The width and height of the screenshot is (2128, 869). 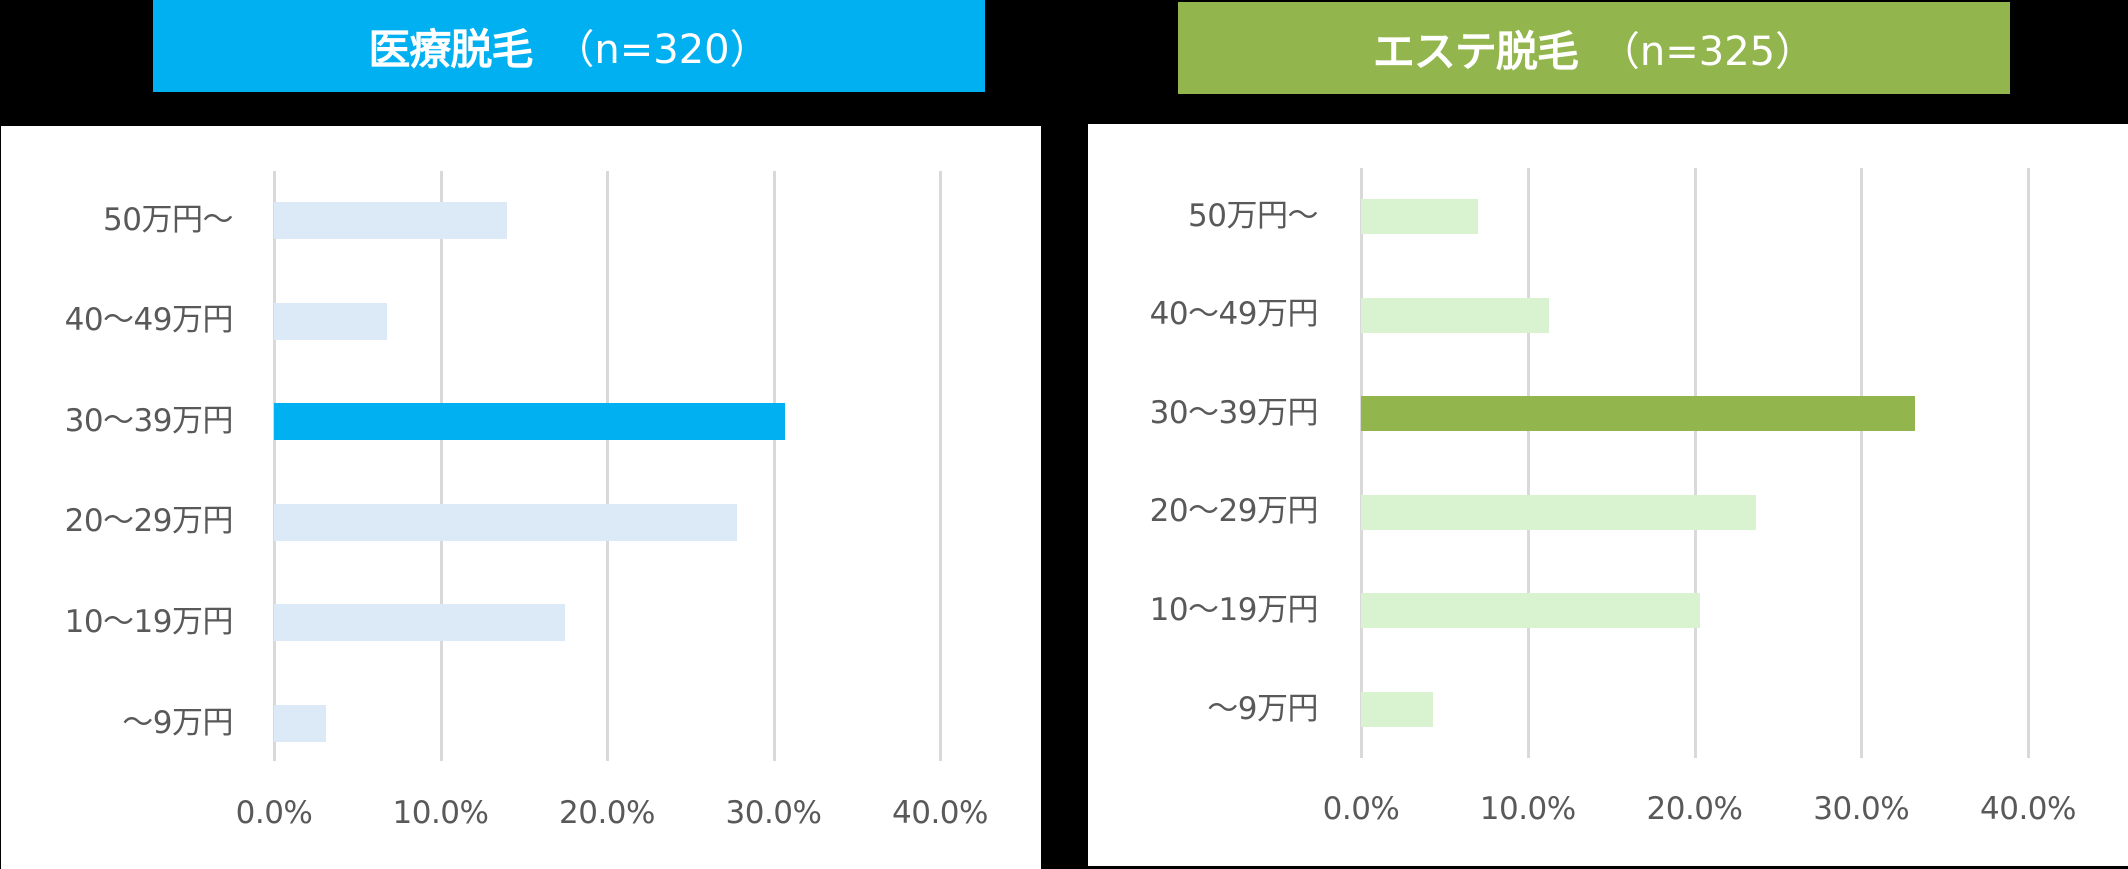 I want to click on chart-title: 医療脱毛, so click(x=450, y=49).